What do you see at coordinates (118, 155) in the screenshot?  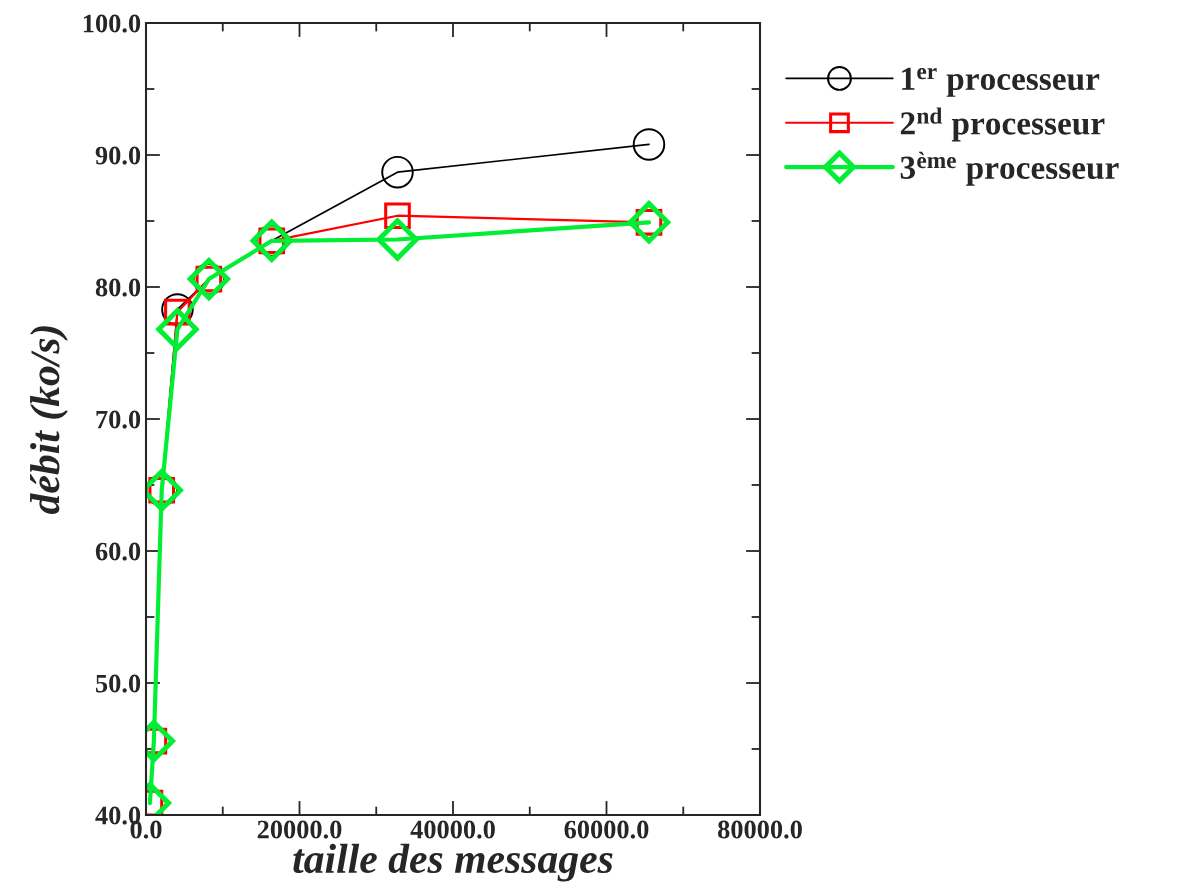 I see `y-tick-label: 90.0` at bounding box center [118, 155].